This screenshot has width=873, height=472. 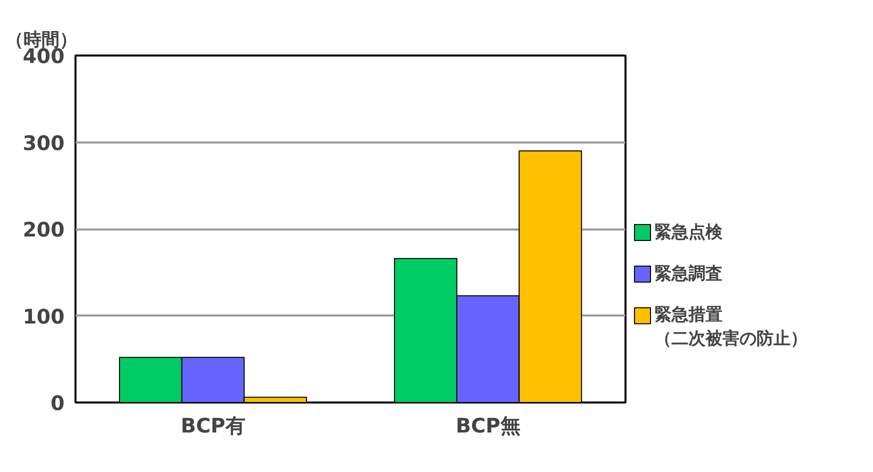 What do you see at coordinates (488, 426) in the screenshot?
I see `x-tick-label: BCP無` at bounding box center [488, 426].